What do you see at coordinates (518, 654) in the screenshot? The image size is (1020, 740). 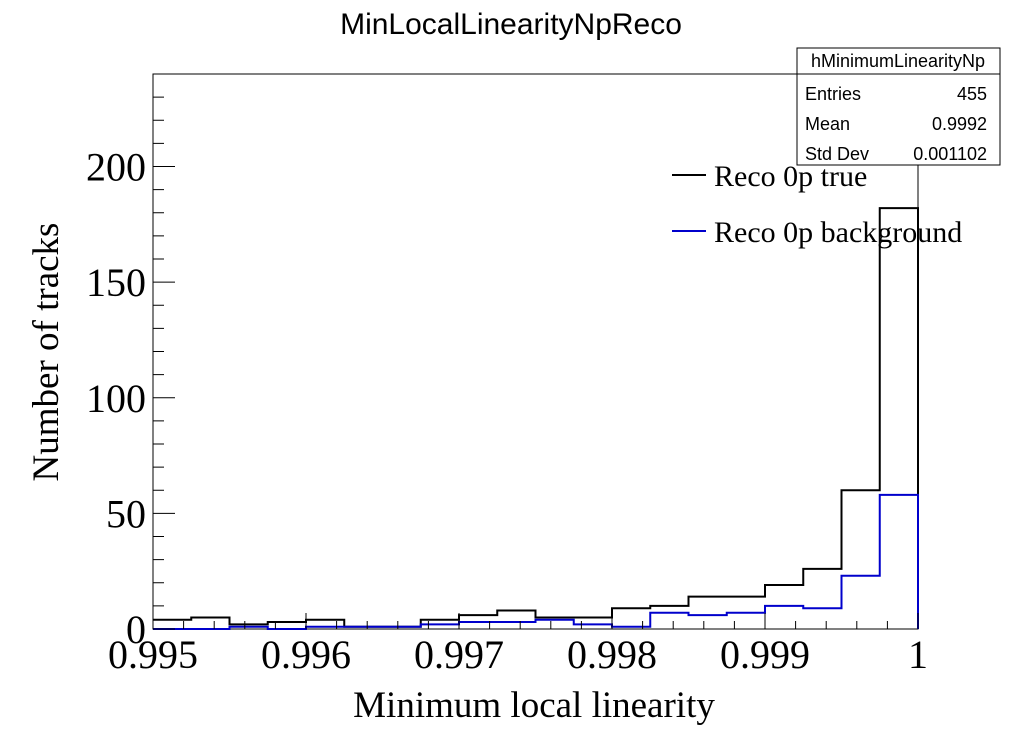 I see `x-tick-labels: 0.995 0.996 0.997 0.998 0.999 1` at bounding box center [518, 654].